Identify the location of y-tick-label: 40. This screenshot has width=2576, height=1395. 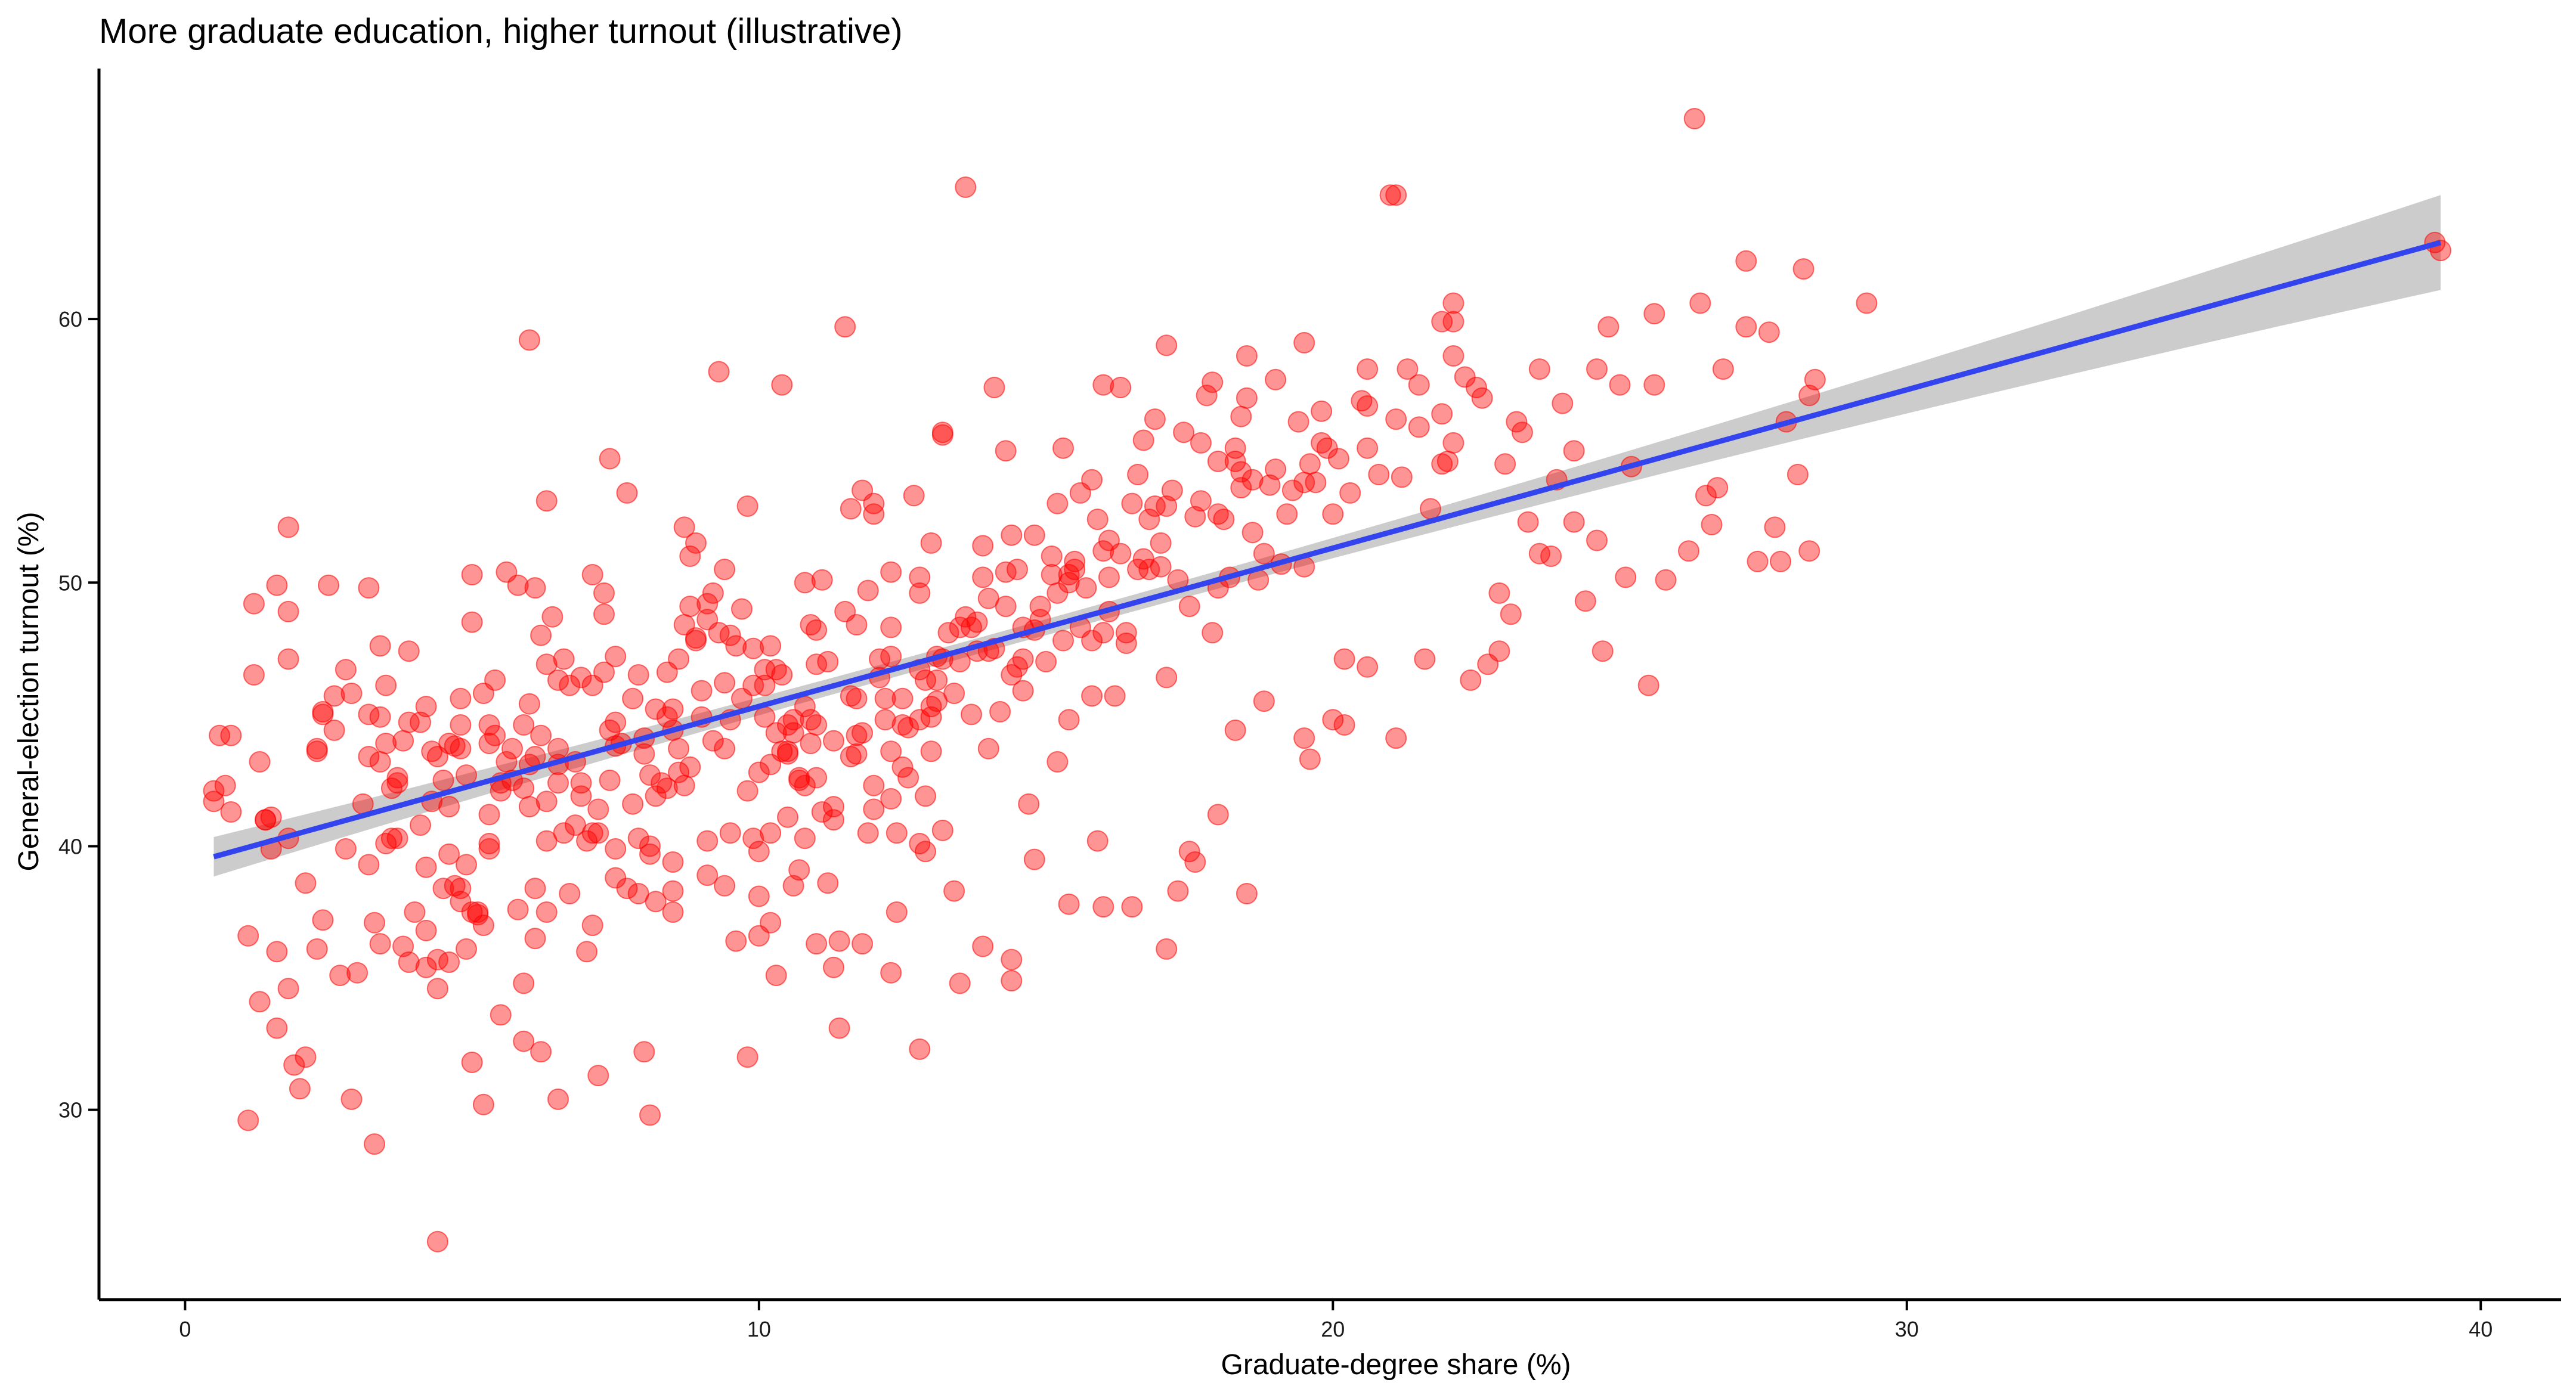
(70, 846).